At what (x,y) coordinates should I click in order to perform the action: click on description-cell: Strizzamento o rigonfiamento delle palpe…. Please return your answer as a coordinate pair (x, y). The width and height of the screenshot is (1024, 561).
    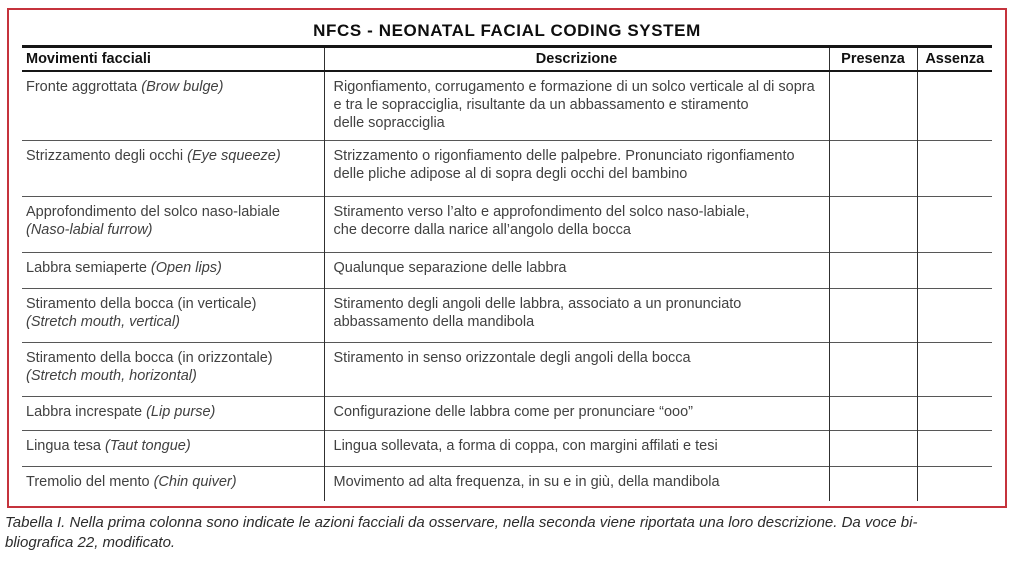
    Looking at the image, I should click on (576, 168).